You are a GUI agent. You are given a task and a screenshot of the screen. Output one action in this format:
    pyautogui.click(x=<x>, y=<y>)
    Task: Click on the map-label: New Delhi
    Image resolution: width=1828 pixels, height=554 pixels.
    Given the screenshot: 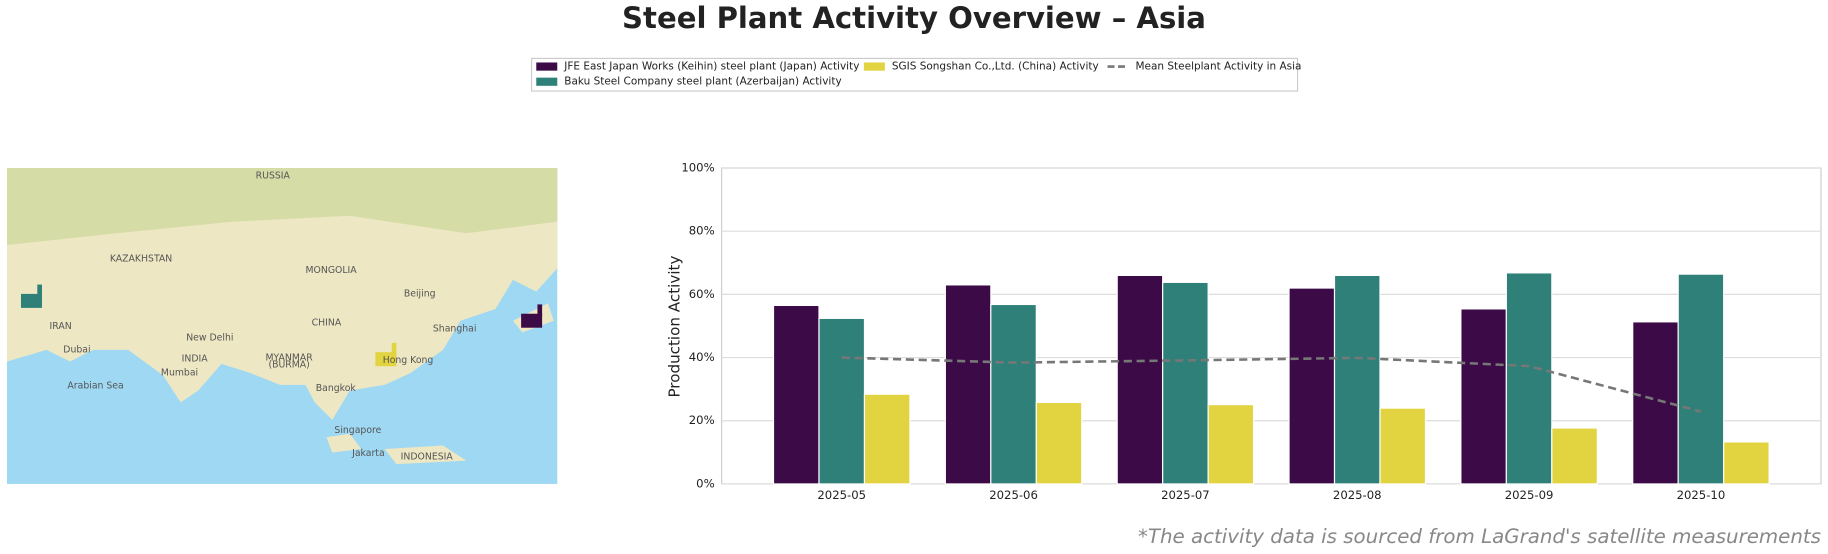 What is the action you would take?
    pyautogui.click(x=209, y=338)
    